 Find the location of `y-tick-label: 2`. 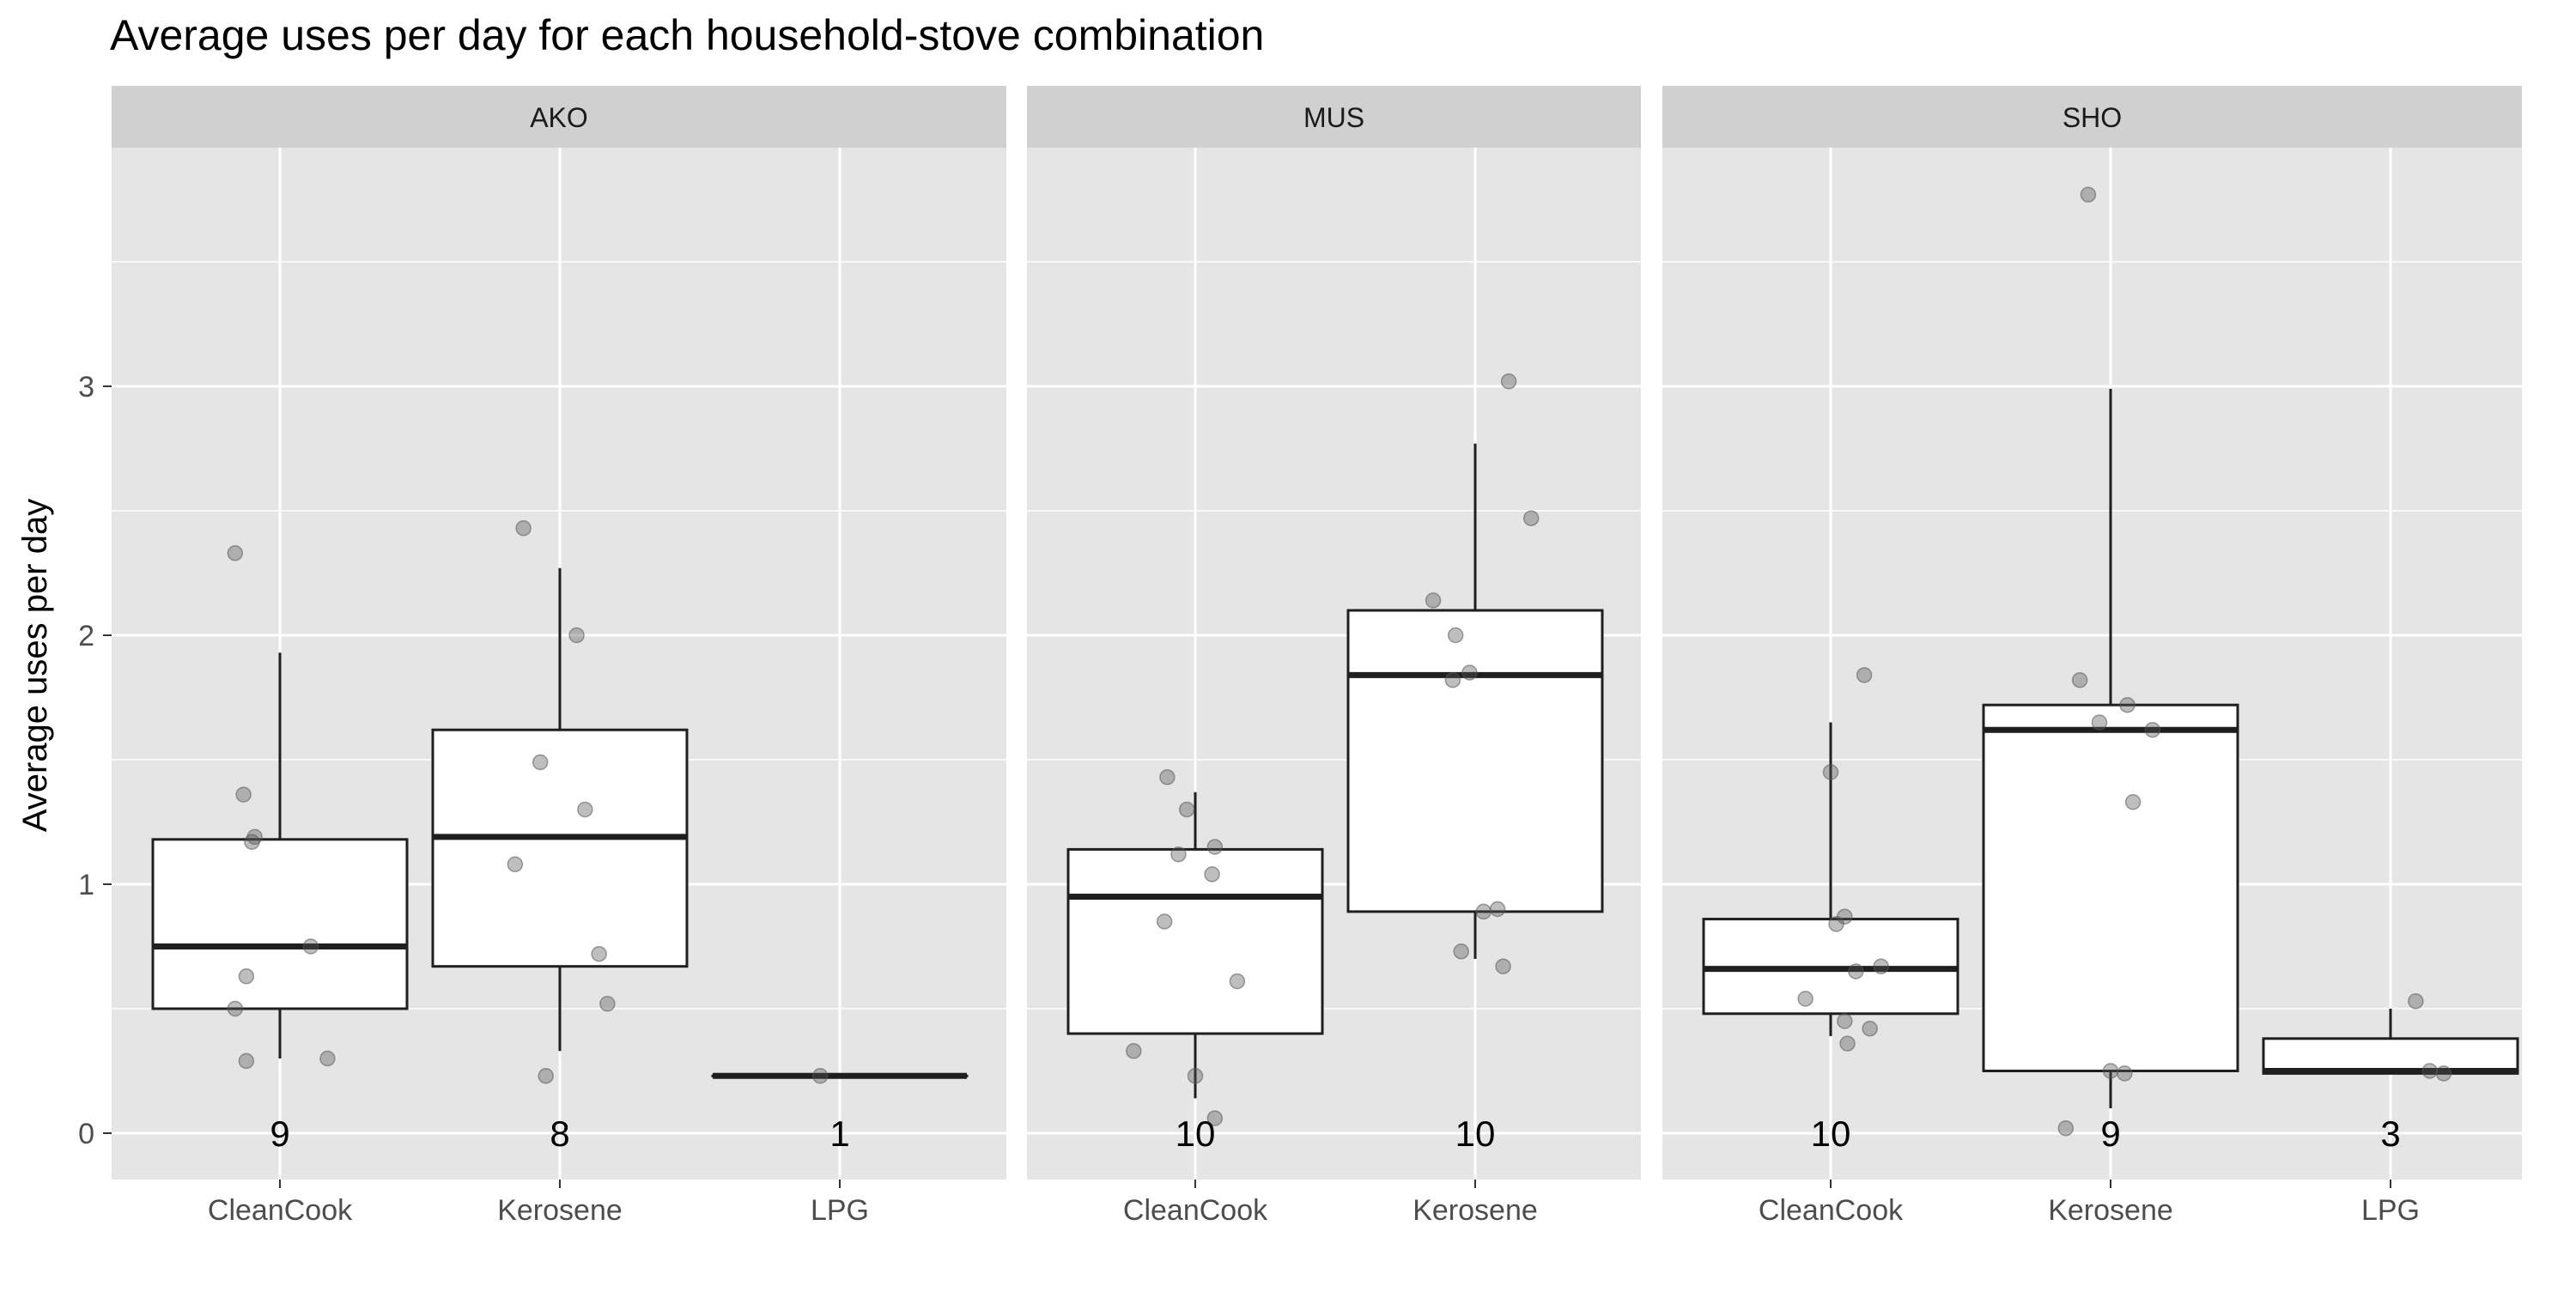

y-tick-label: 2 is located at coordinates (86, 636).